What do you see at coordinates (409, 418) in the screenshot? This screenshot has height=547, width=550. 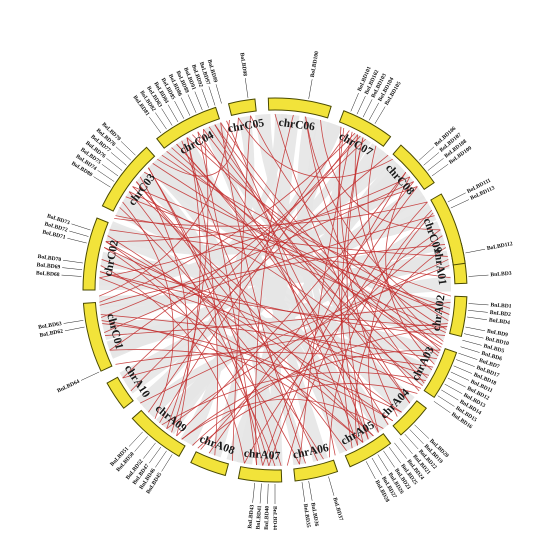 I see `chromosome-segment-chrA04` at bounding box center [409, 418].